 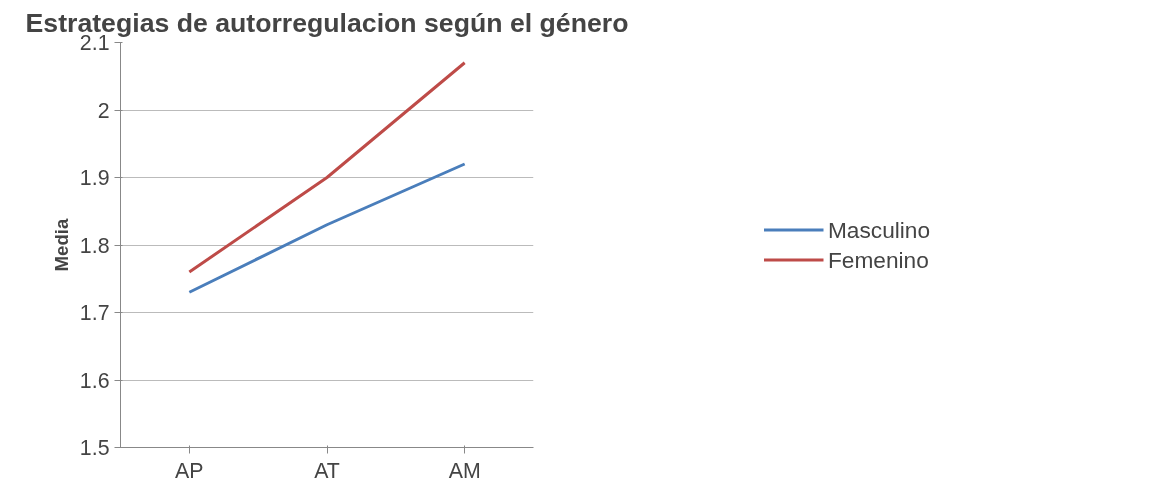 What do you see at coordinates (94, 178) in the screenshot?
I see `y-tick-label: 1.9` at bounding box center [94, 178].